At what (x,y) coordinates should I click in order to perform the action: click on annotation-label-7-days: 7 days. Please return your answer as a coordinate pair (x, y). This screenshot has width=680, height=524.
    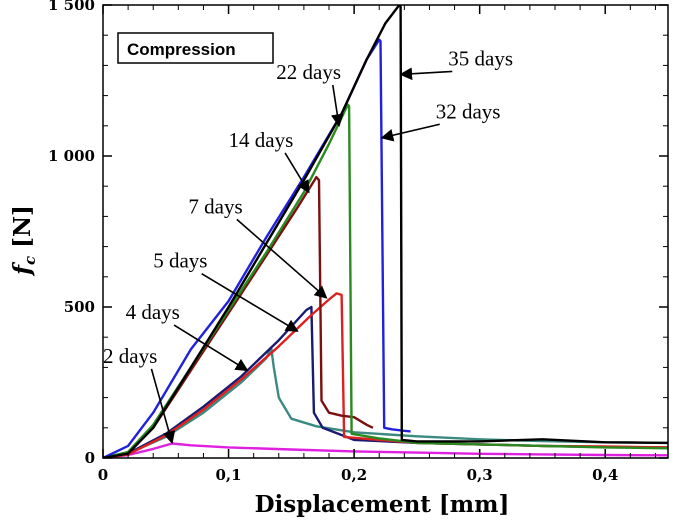
    Looking at the image, I should click on (215, 206).